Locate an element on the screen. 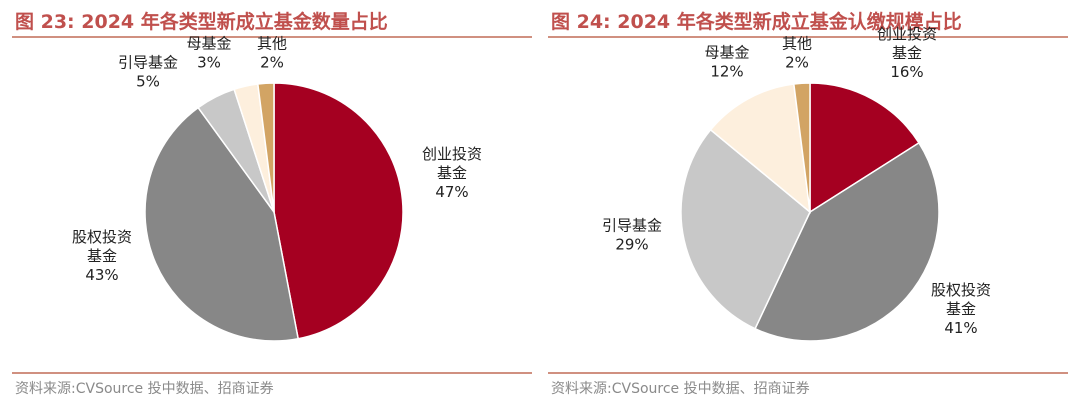 This screenshot has height=404, width=1080. slice-value-label: 47% is located at coordinates (451, 192).